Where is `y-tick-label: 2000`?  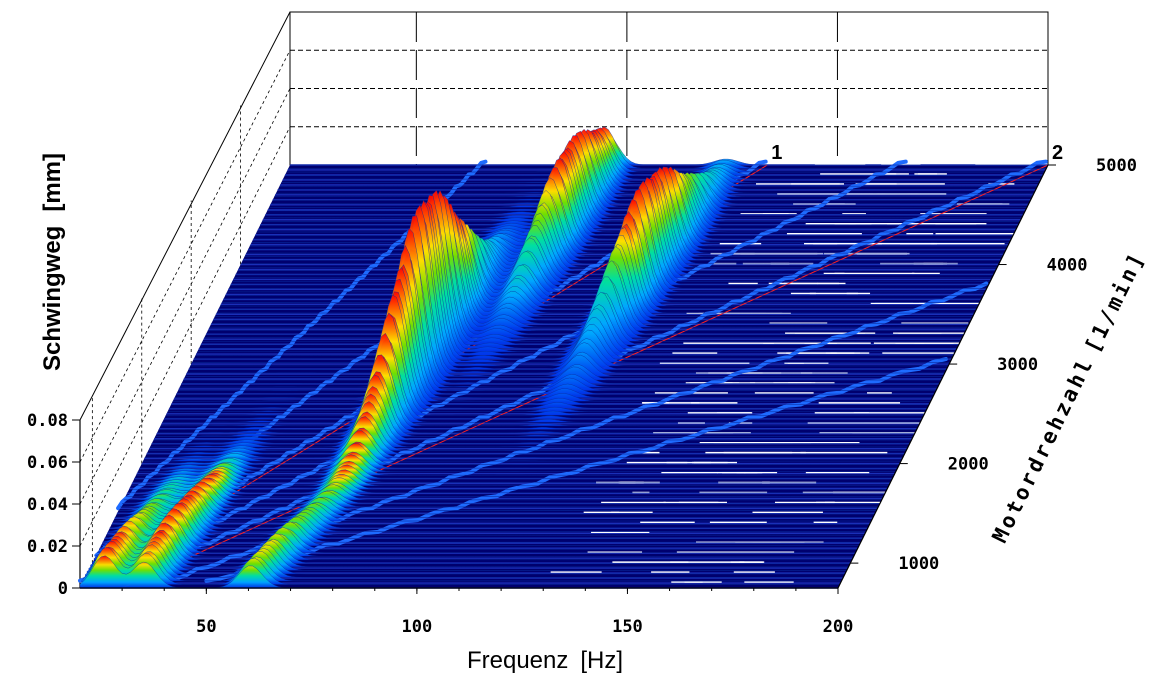 y-tick-label: 2000 is located at coordinates (968, 465).